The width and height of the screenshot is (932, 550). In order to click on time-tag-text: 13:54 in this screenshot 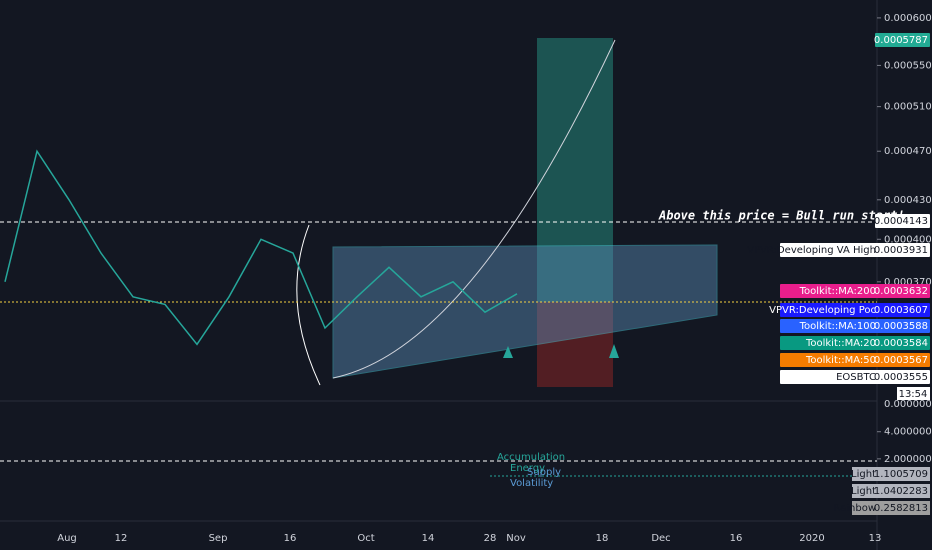, I will do `click(913, 394)`.